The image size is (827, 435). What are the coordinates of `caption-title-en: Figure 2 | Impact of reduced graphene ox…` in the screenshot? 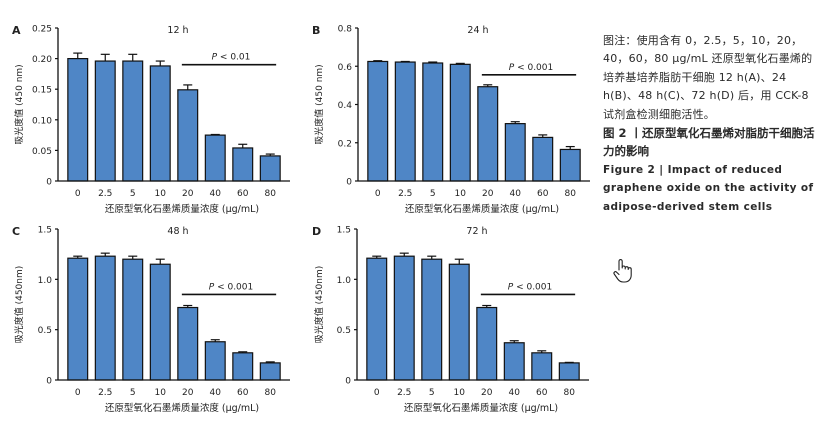 It's located at (708, 188).